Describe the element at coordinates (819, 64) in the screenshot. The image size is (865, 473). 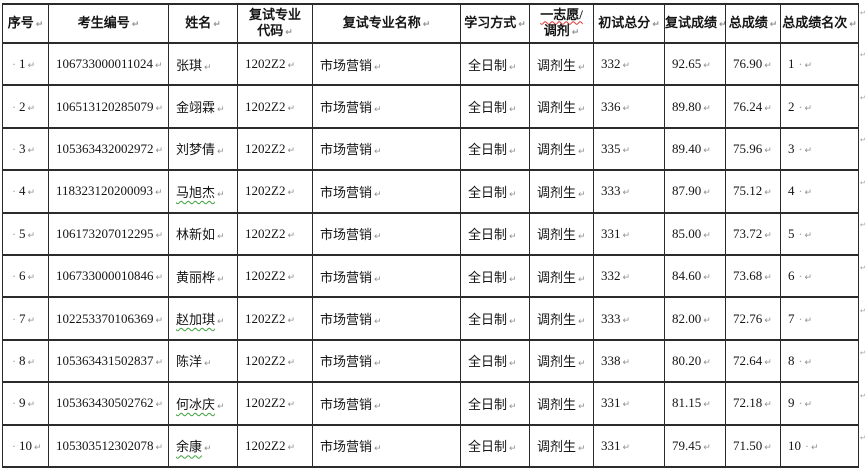
I see `cell-rank: 1 · ↵` at that location.